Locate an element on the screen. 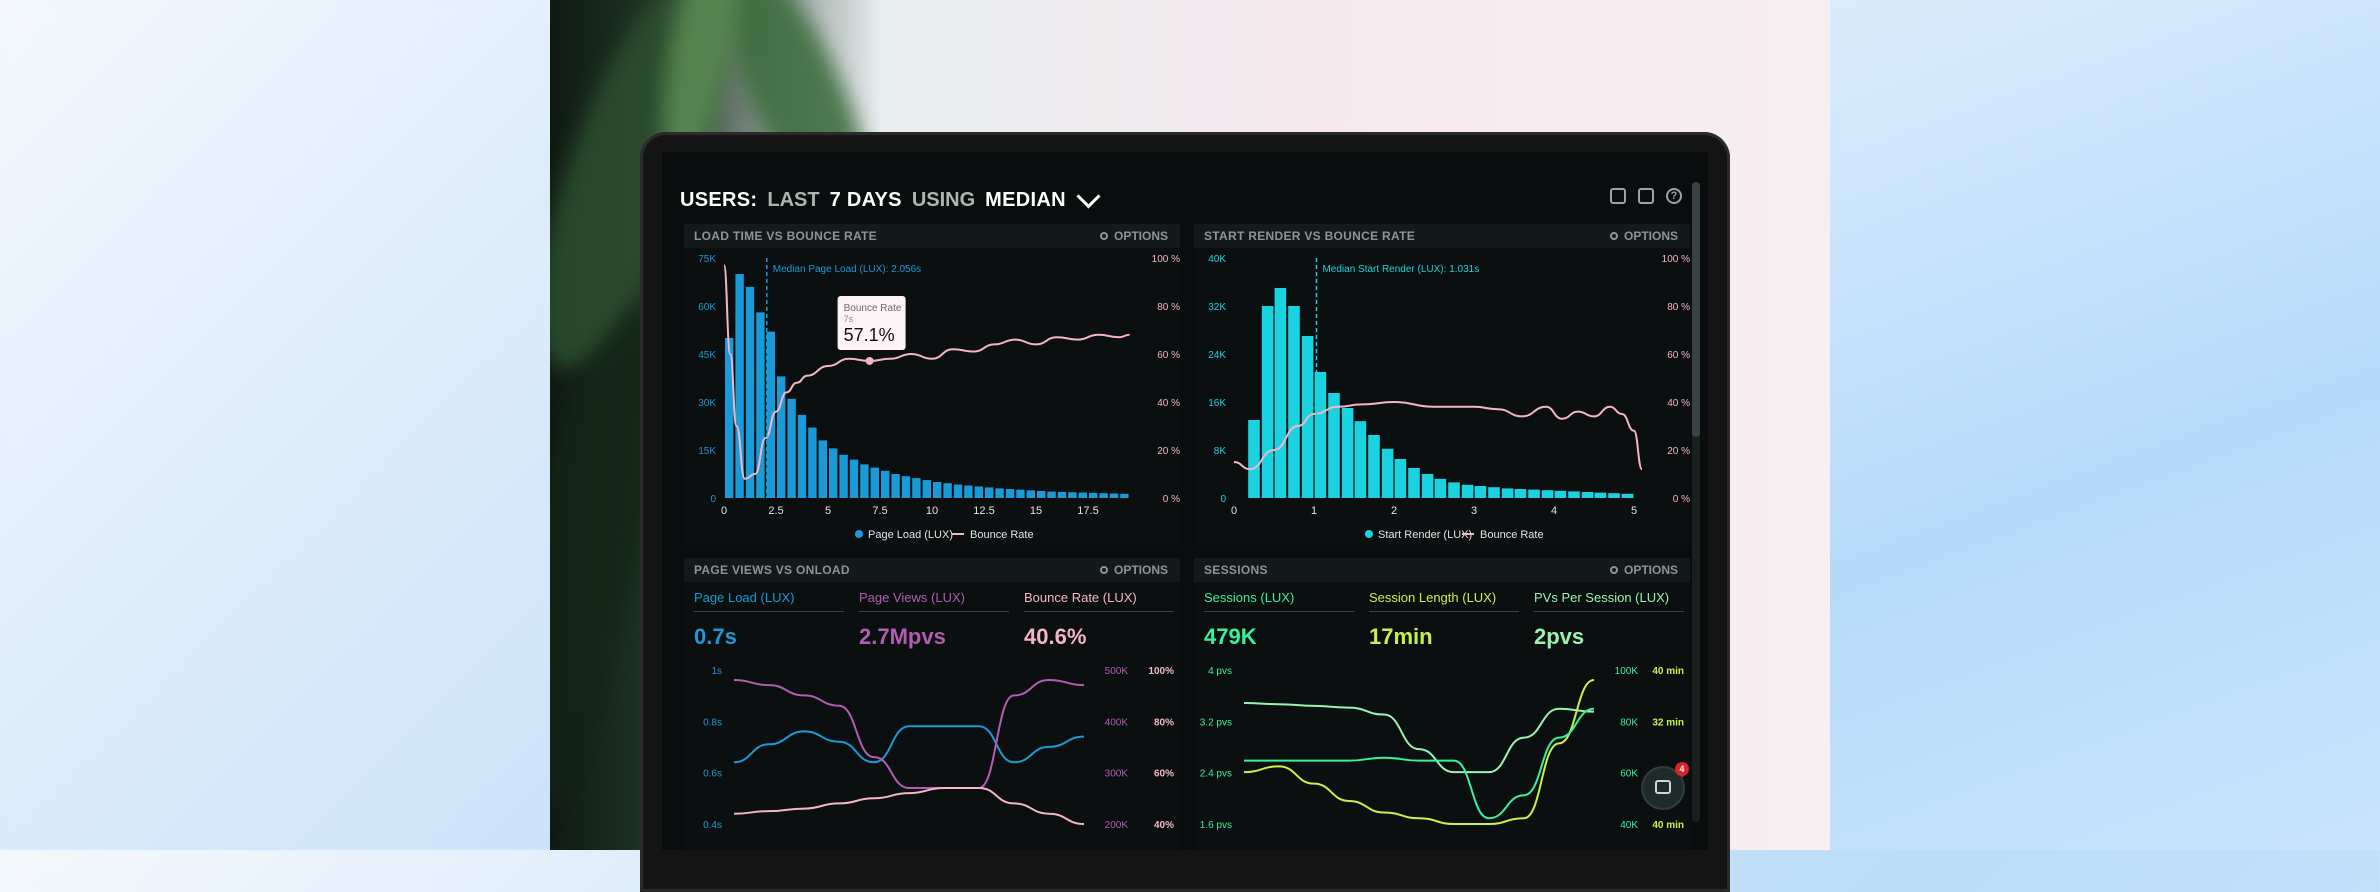 Image resolution: width=2380 pixels, height=892 pixels. tooltip-value: 57.1% is located at coordinates (869, 335).